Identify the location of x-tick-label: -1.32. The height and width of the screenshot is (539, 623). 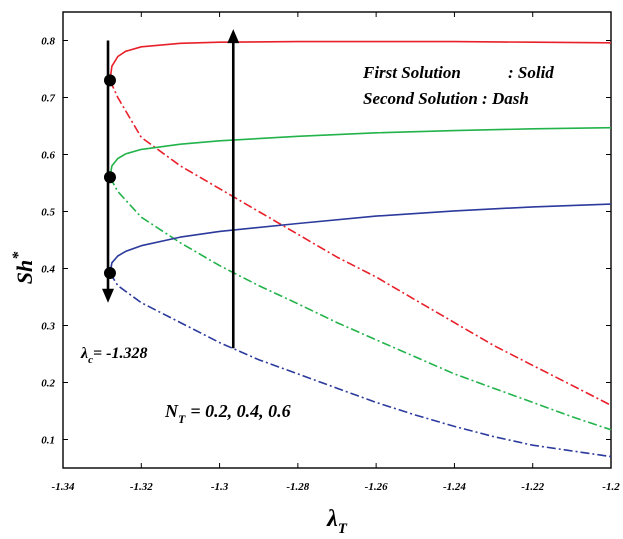
(141, 487).